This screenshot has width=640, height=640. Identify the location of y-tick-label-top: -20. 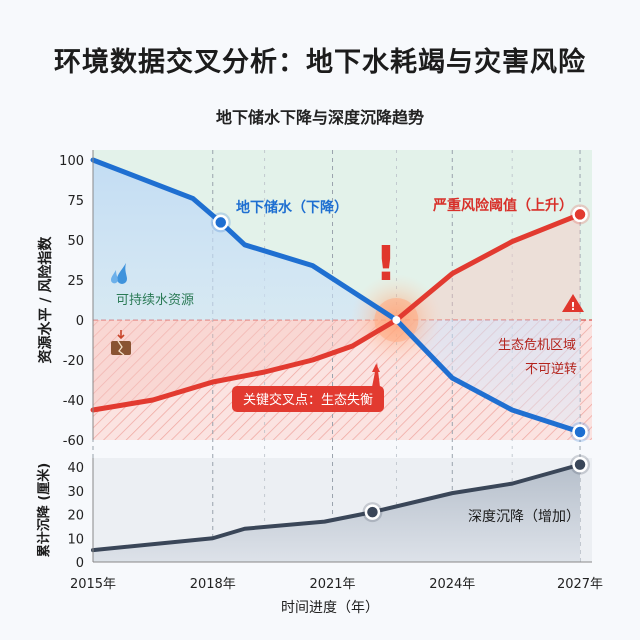
(73, 361).